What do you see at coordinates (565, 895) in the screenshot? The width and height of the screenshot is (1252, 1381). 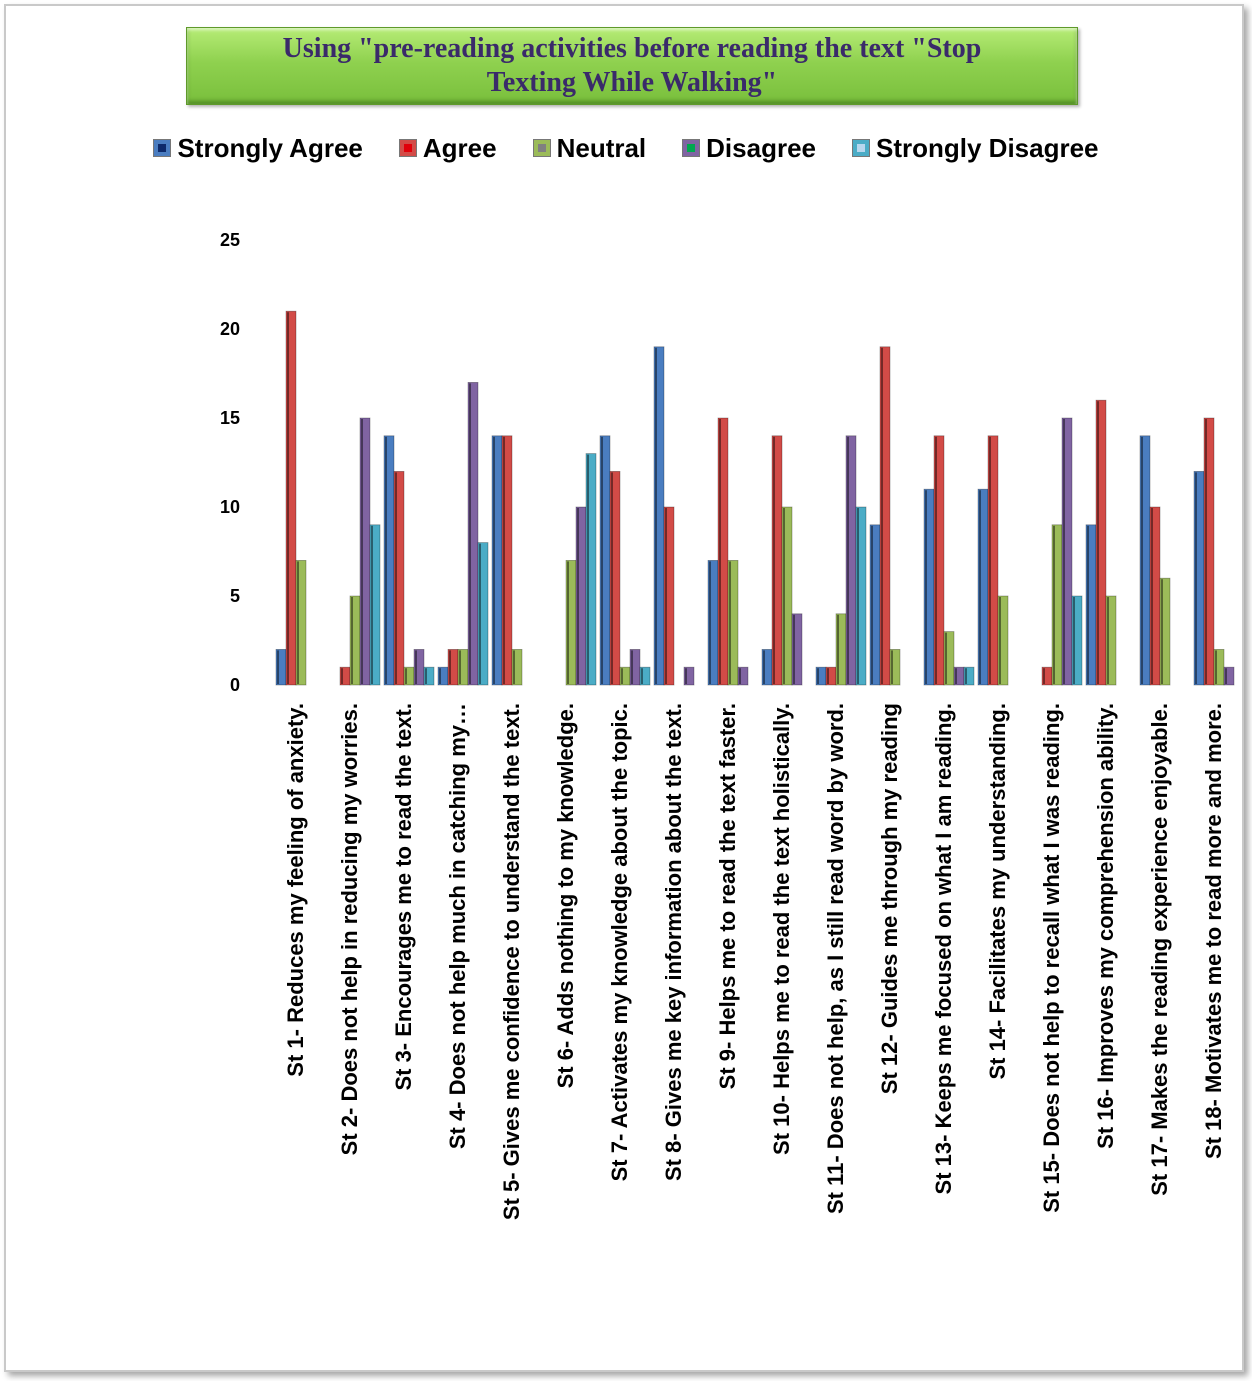 I see `x-category-label-st-6: St 6- Adds nothing to my knowledge.` at bounding box center [565, 895].